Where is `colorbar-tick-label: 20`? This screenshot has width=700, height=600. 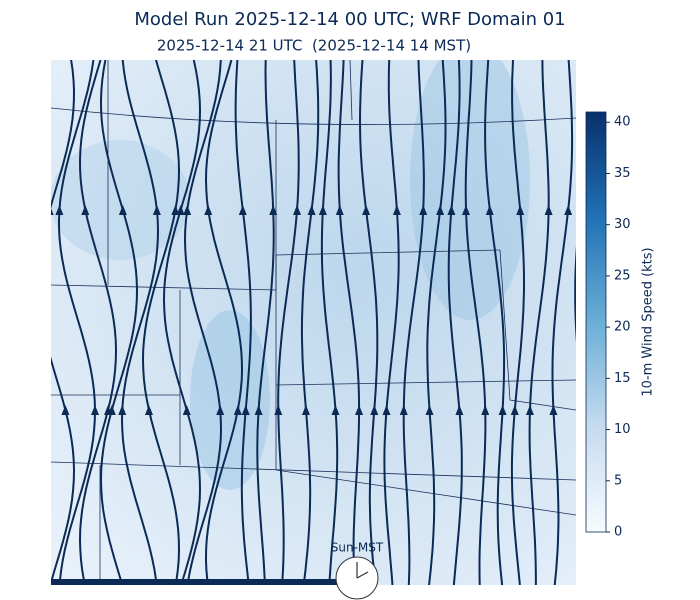 colorbar-tick-label: 20 is located at coordinates (622, 327).